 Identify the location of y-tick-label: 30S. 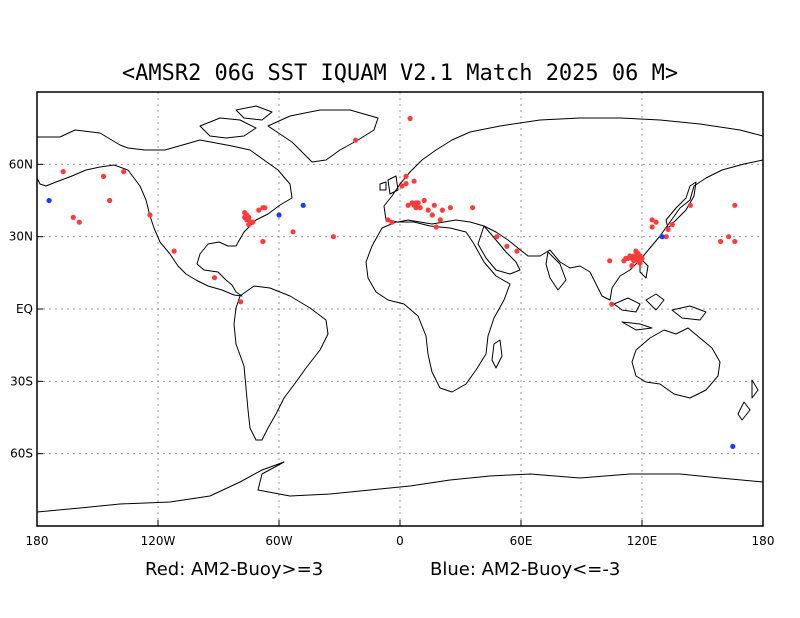
(21, 381).